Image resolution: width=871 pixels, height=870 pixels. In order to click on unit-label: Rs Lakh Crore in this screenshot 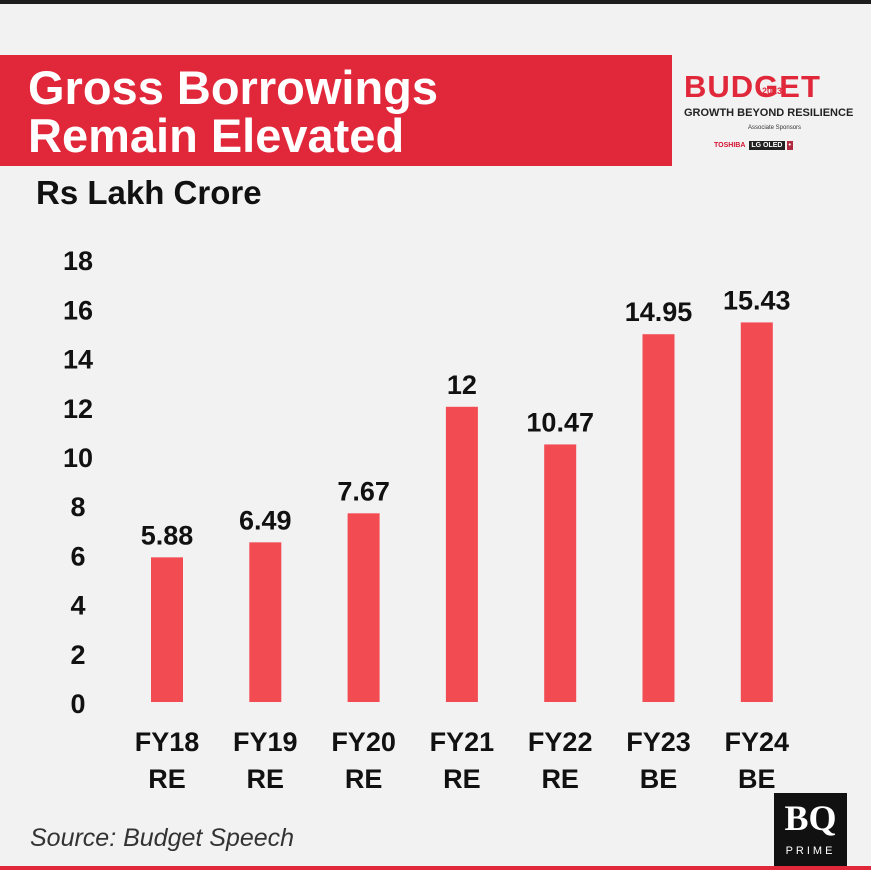, I will do `click(149, 192)`.